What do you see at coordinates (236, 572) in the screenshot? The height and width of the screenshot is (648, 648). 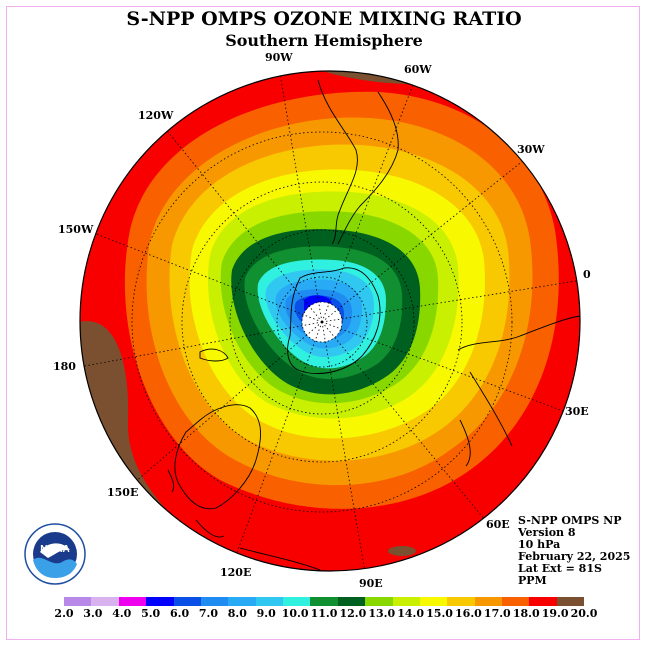 I see `lon-label-120e: 120E` at bounding box center [236, 572].